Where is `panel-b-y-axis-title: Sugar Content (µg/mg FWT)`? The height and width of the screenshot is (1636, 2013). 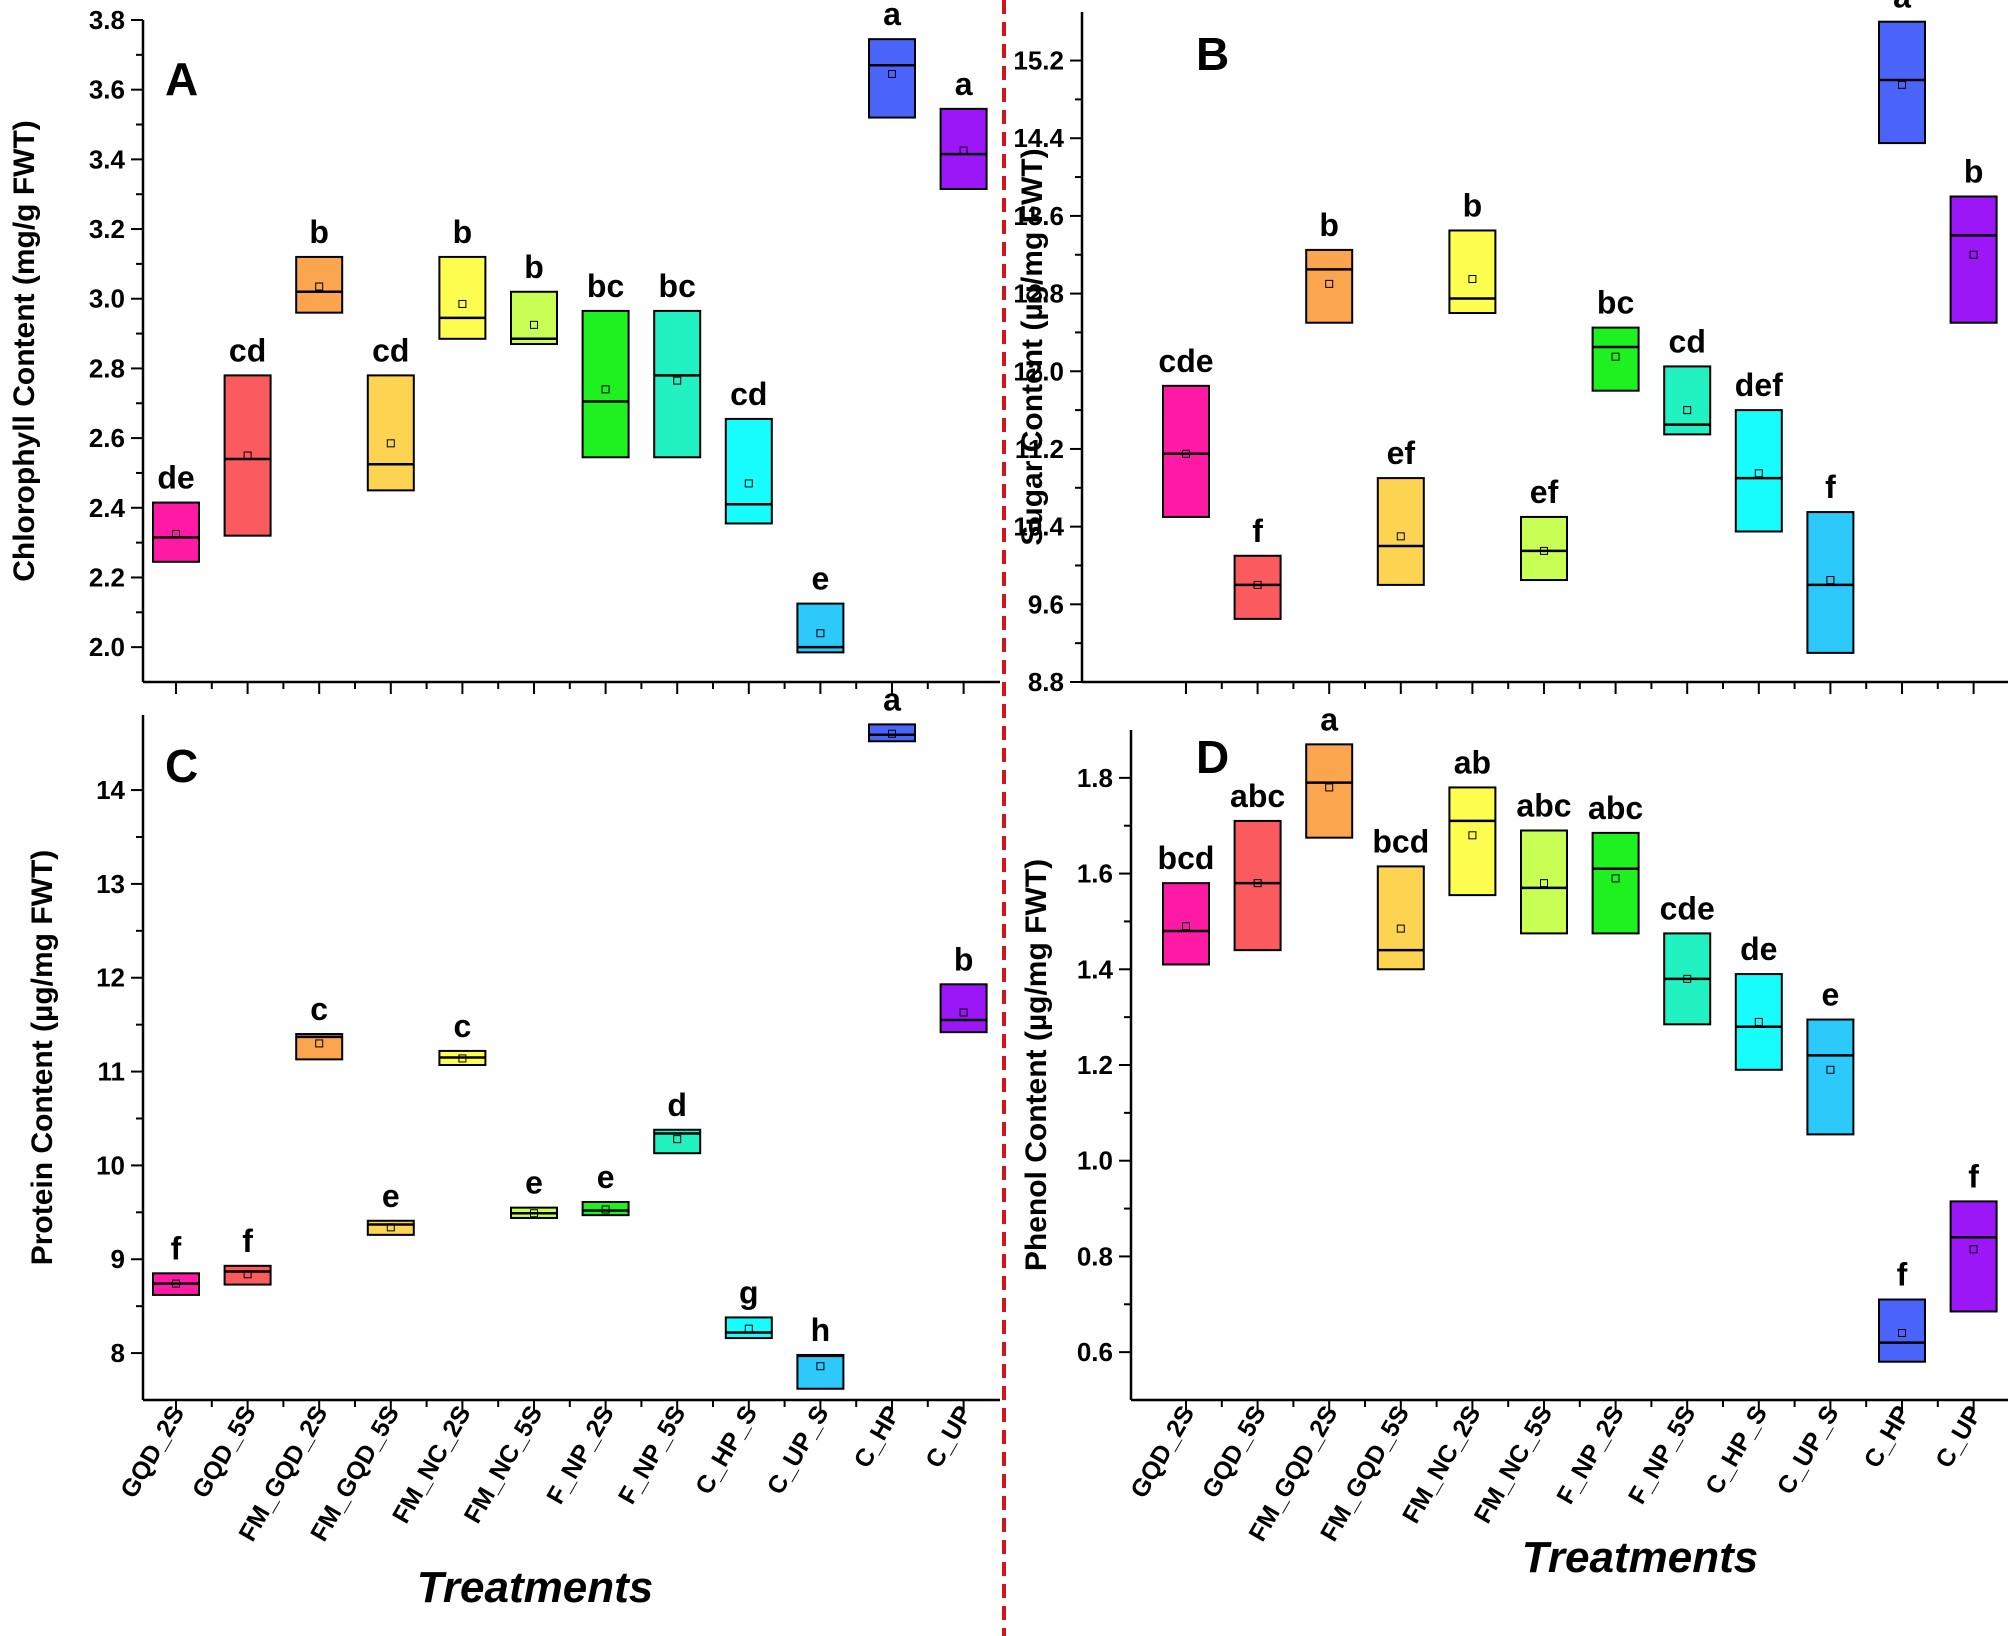
panel-b-y-axis-title: Sugar Content (µg/mg FWT) is located at coordinates (1032, 346).